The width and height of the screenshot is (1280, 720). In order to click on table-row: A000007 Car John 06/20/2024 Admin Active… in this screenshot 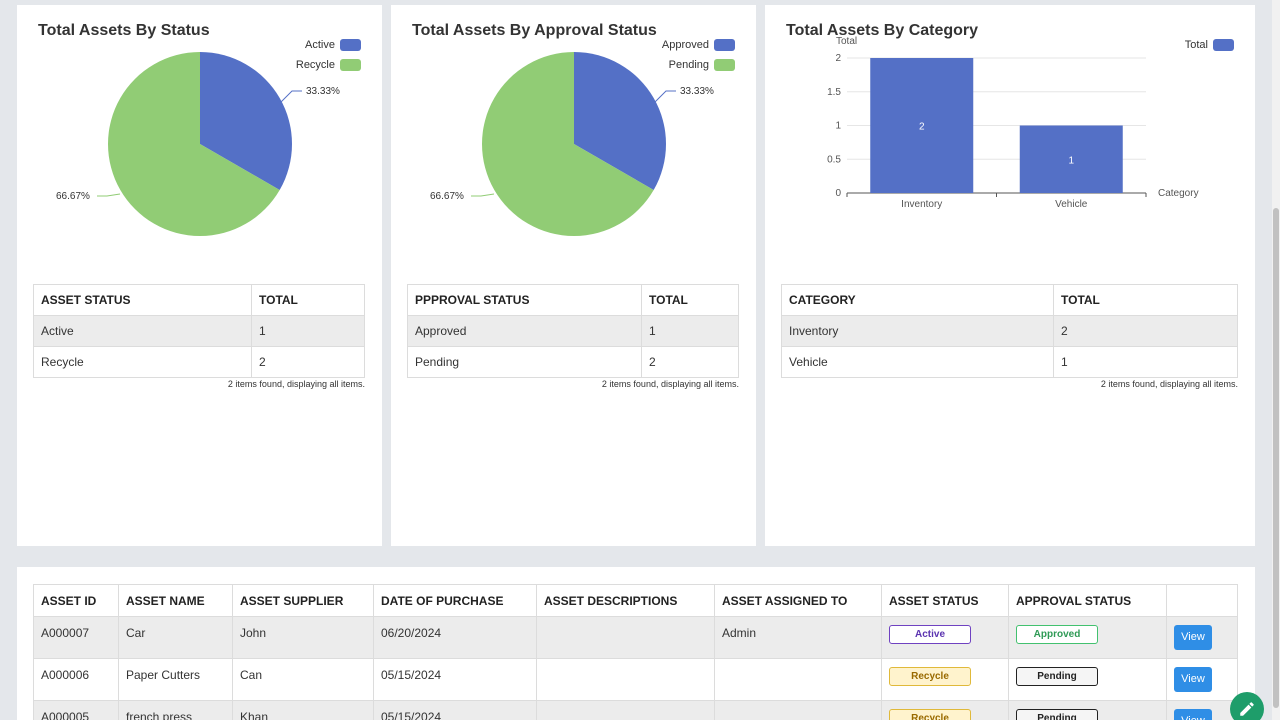, I will do `click(635, 637)`.